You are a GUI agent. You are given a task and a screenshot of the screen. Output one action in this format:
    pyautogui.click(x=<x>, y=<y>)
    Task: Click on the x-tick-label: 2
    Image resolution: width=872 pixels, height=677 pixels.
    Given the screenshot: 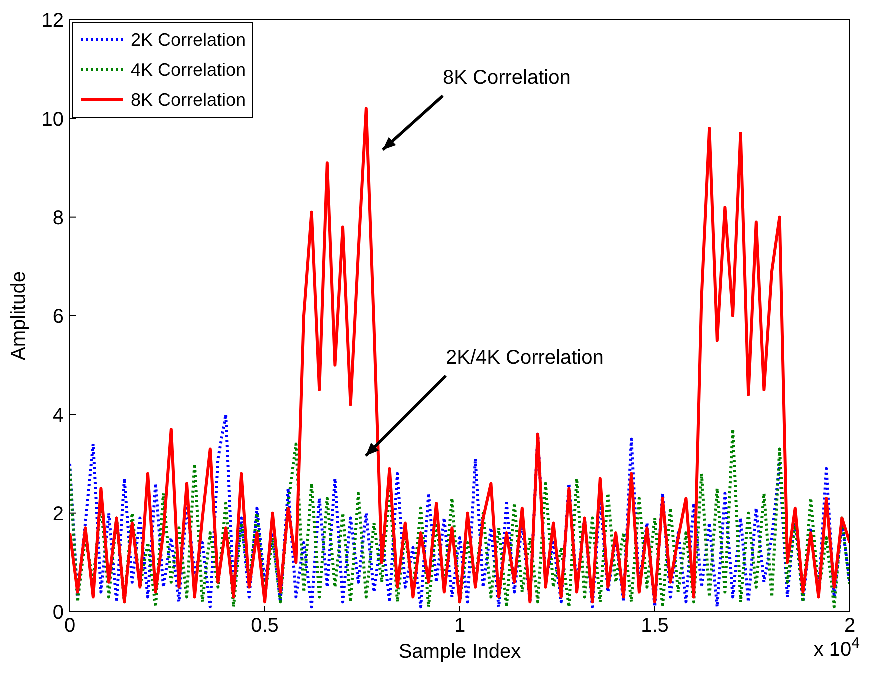 What is the action you would take?
    pyautogui.click(x=850, y=626)
    